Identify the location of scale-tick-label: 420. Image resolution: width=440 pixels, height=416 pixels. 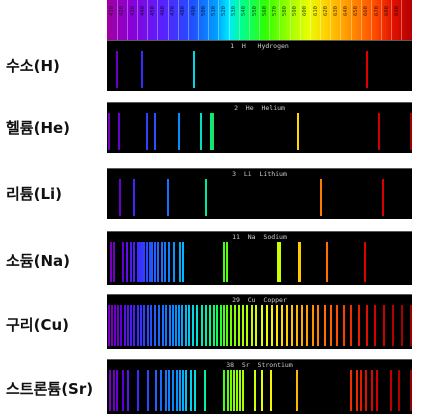
(122, 11).